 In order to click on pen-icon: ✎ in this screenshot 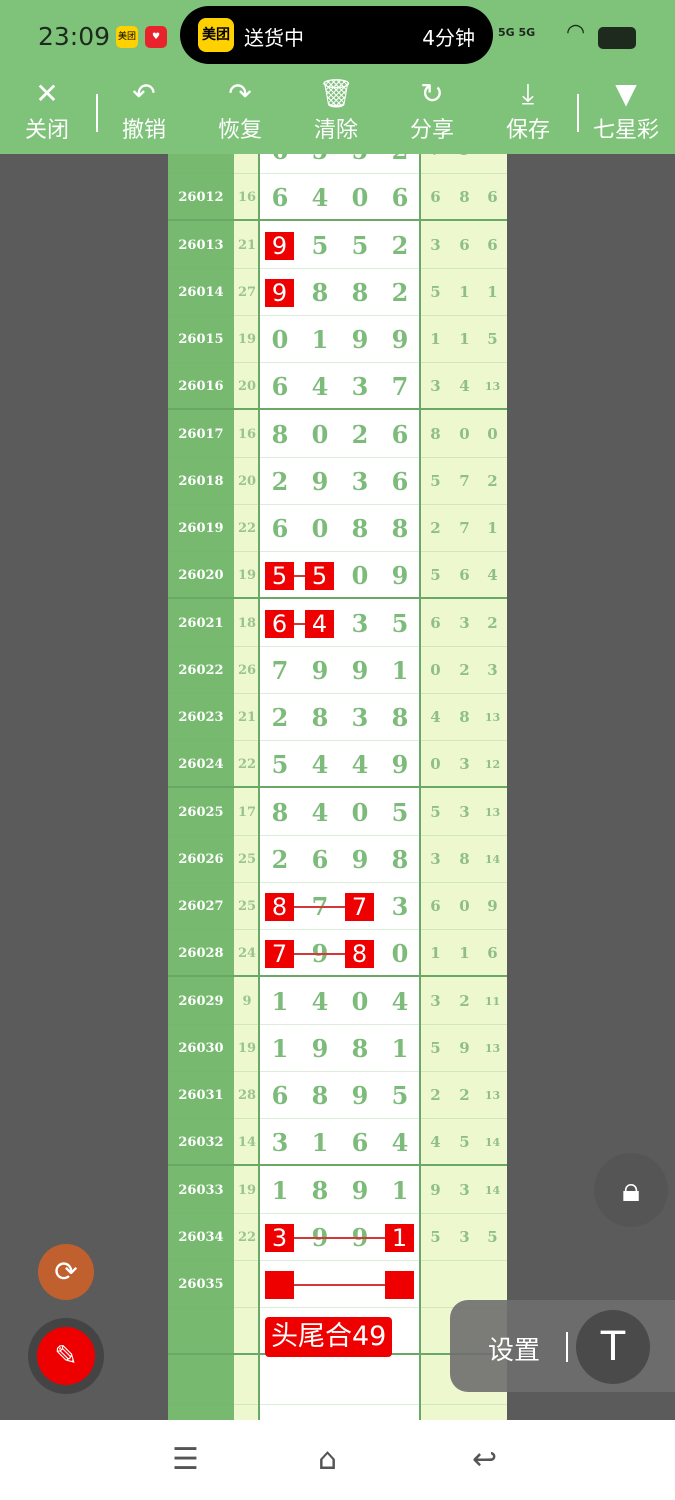, I will do `click(66, 1356)`.